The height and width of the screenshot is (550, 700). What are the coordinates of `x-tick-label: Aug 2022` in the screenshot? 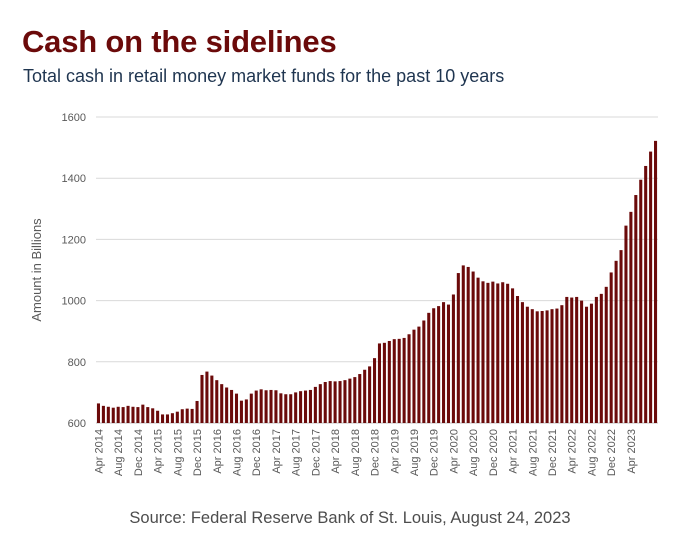 It's located at (592, 452).